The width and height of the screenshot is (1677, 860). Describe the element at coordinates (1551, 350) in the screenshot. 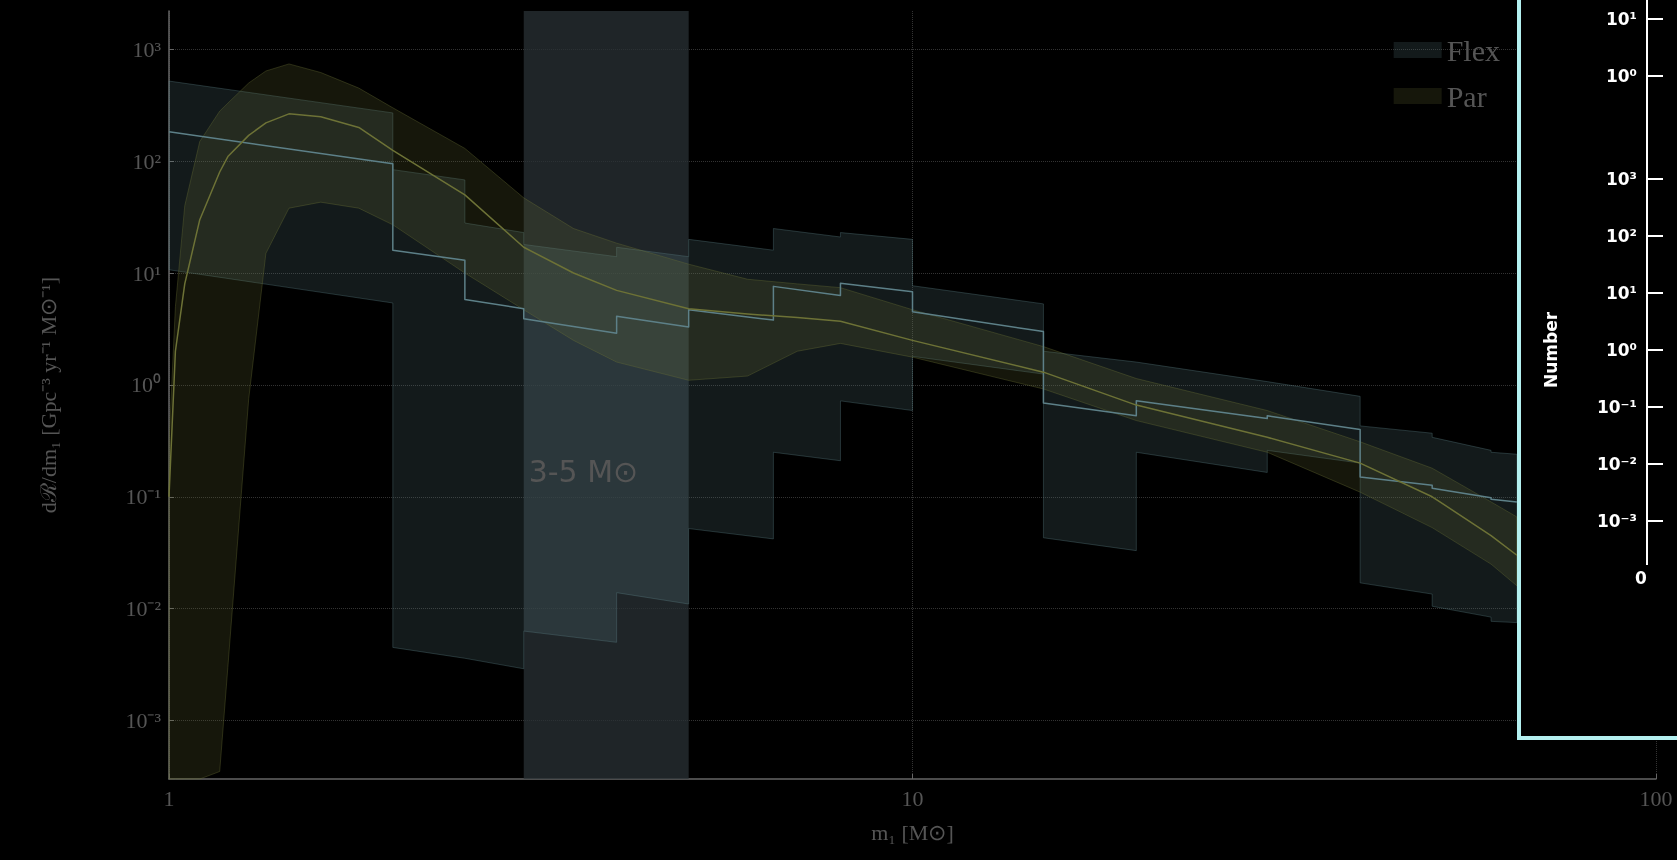

I see `text: Number` at that location.